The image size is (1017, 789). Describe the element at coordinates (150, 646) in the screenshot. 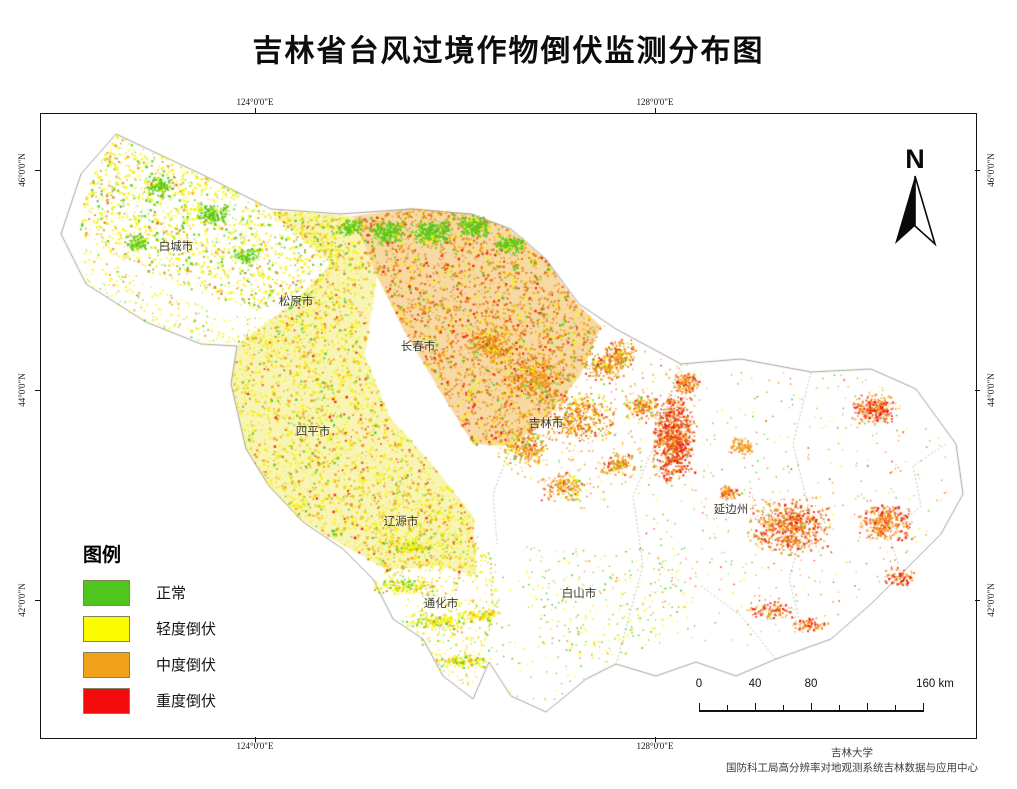

I see `legend-items: 正常轻度倒伏中度倒伏重度倒伏` at that location.